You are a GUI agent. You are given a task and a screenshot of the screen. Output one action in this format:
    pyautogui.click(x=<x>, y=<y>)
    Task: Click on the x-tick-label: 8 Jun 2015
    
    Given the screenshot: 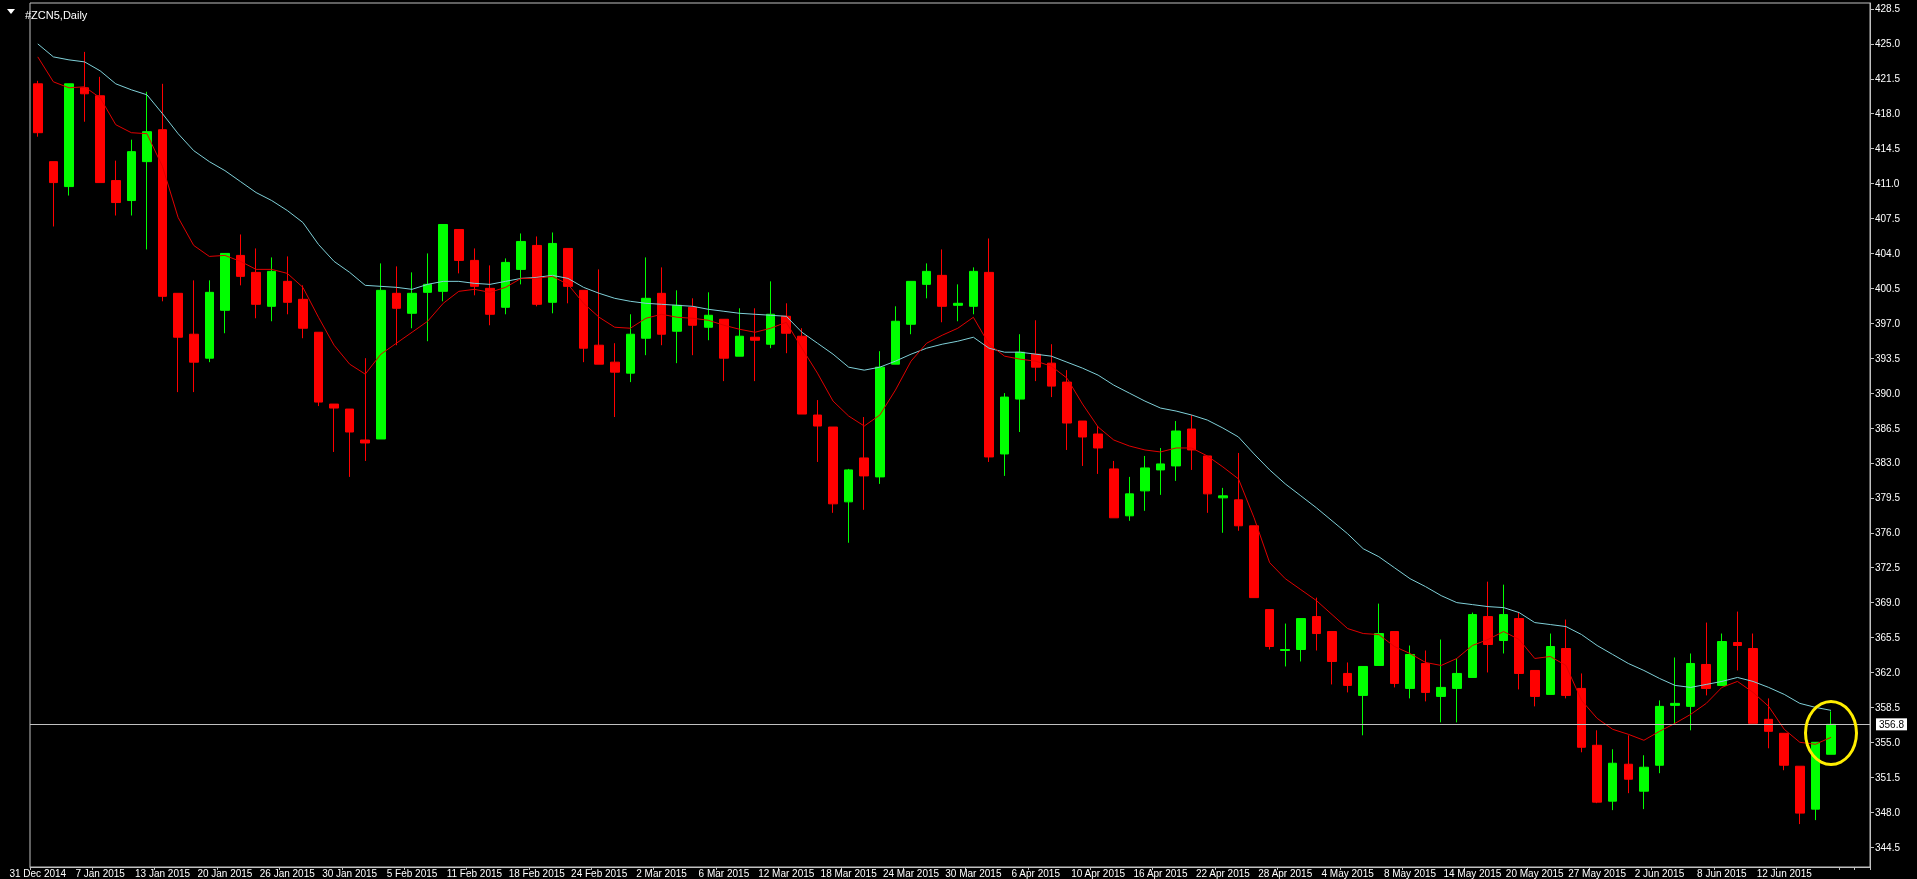 What is the action you would take?
    pyautogui.click(x=1722, y=873)
    